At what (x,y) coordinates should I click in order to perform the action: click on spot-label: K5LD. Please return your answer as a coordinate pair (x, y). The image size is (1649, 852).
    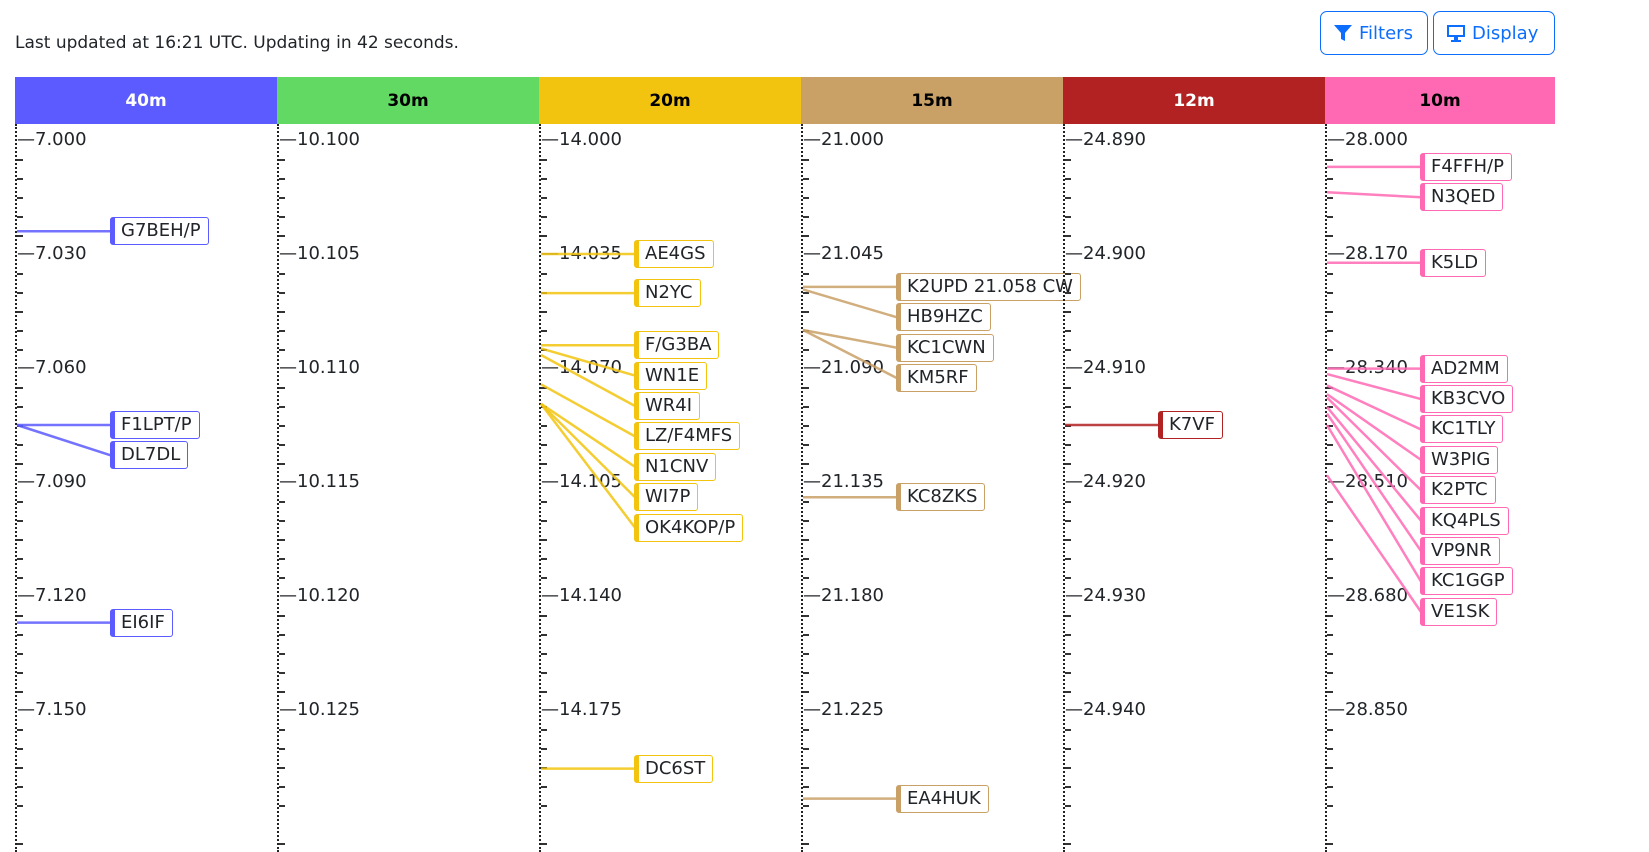
    Looking at the image, I should click on (1453, 262).